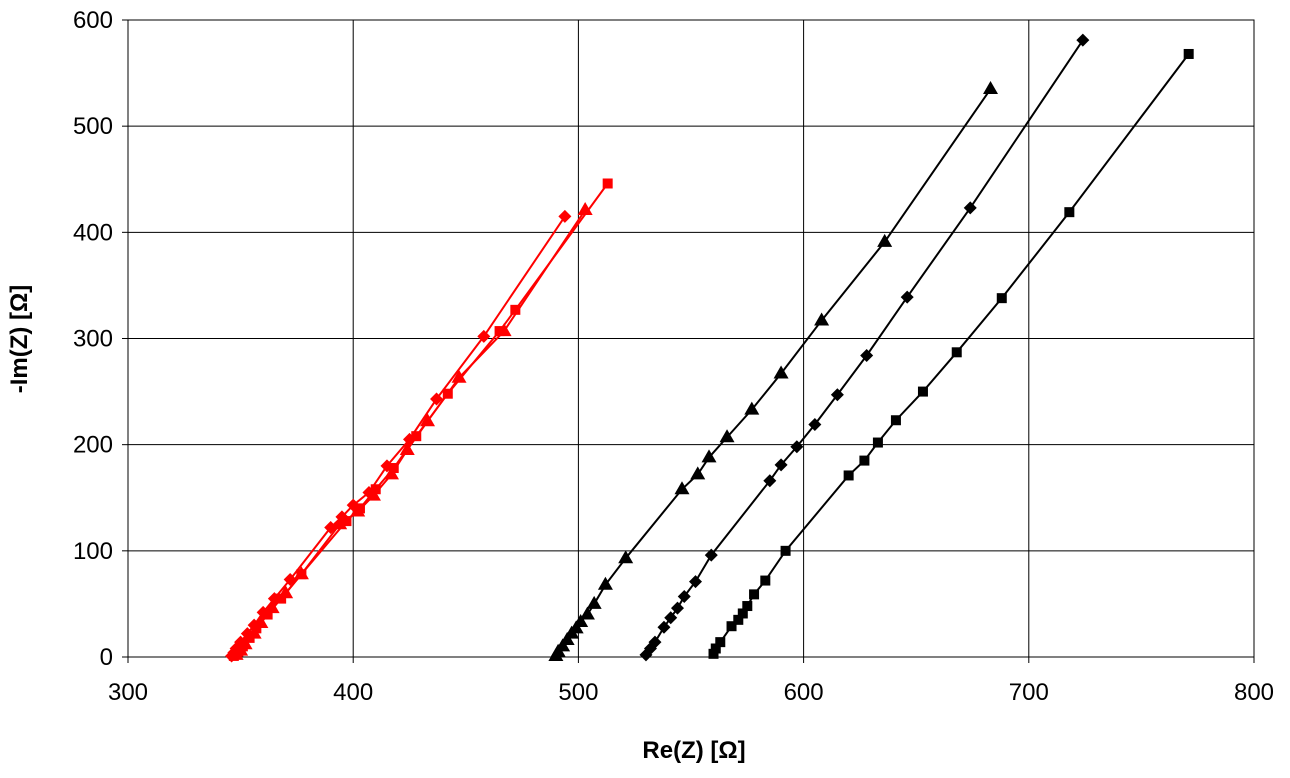  What do you see at coordinates (93, 551) in the screenshot?
I see `y-tick-label: 100` at bounding box center [93, 551].